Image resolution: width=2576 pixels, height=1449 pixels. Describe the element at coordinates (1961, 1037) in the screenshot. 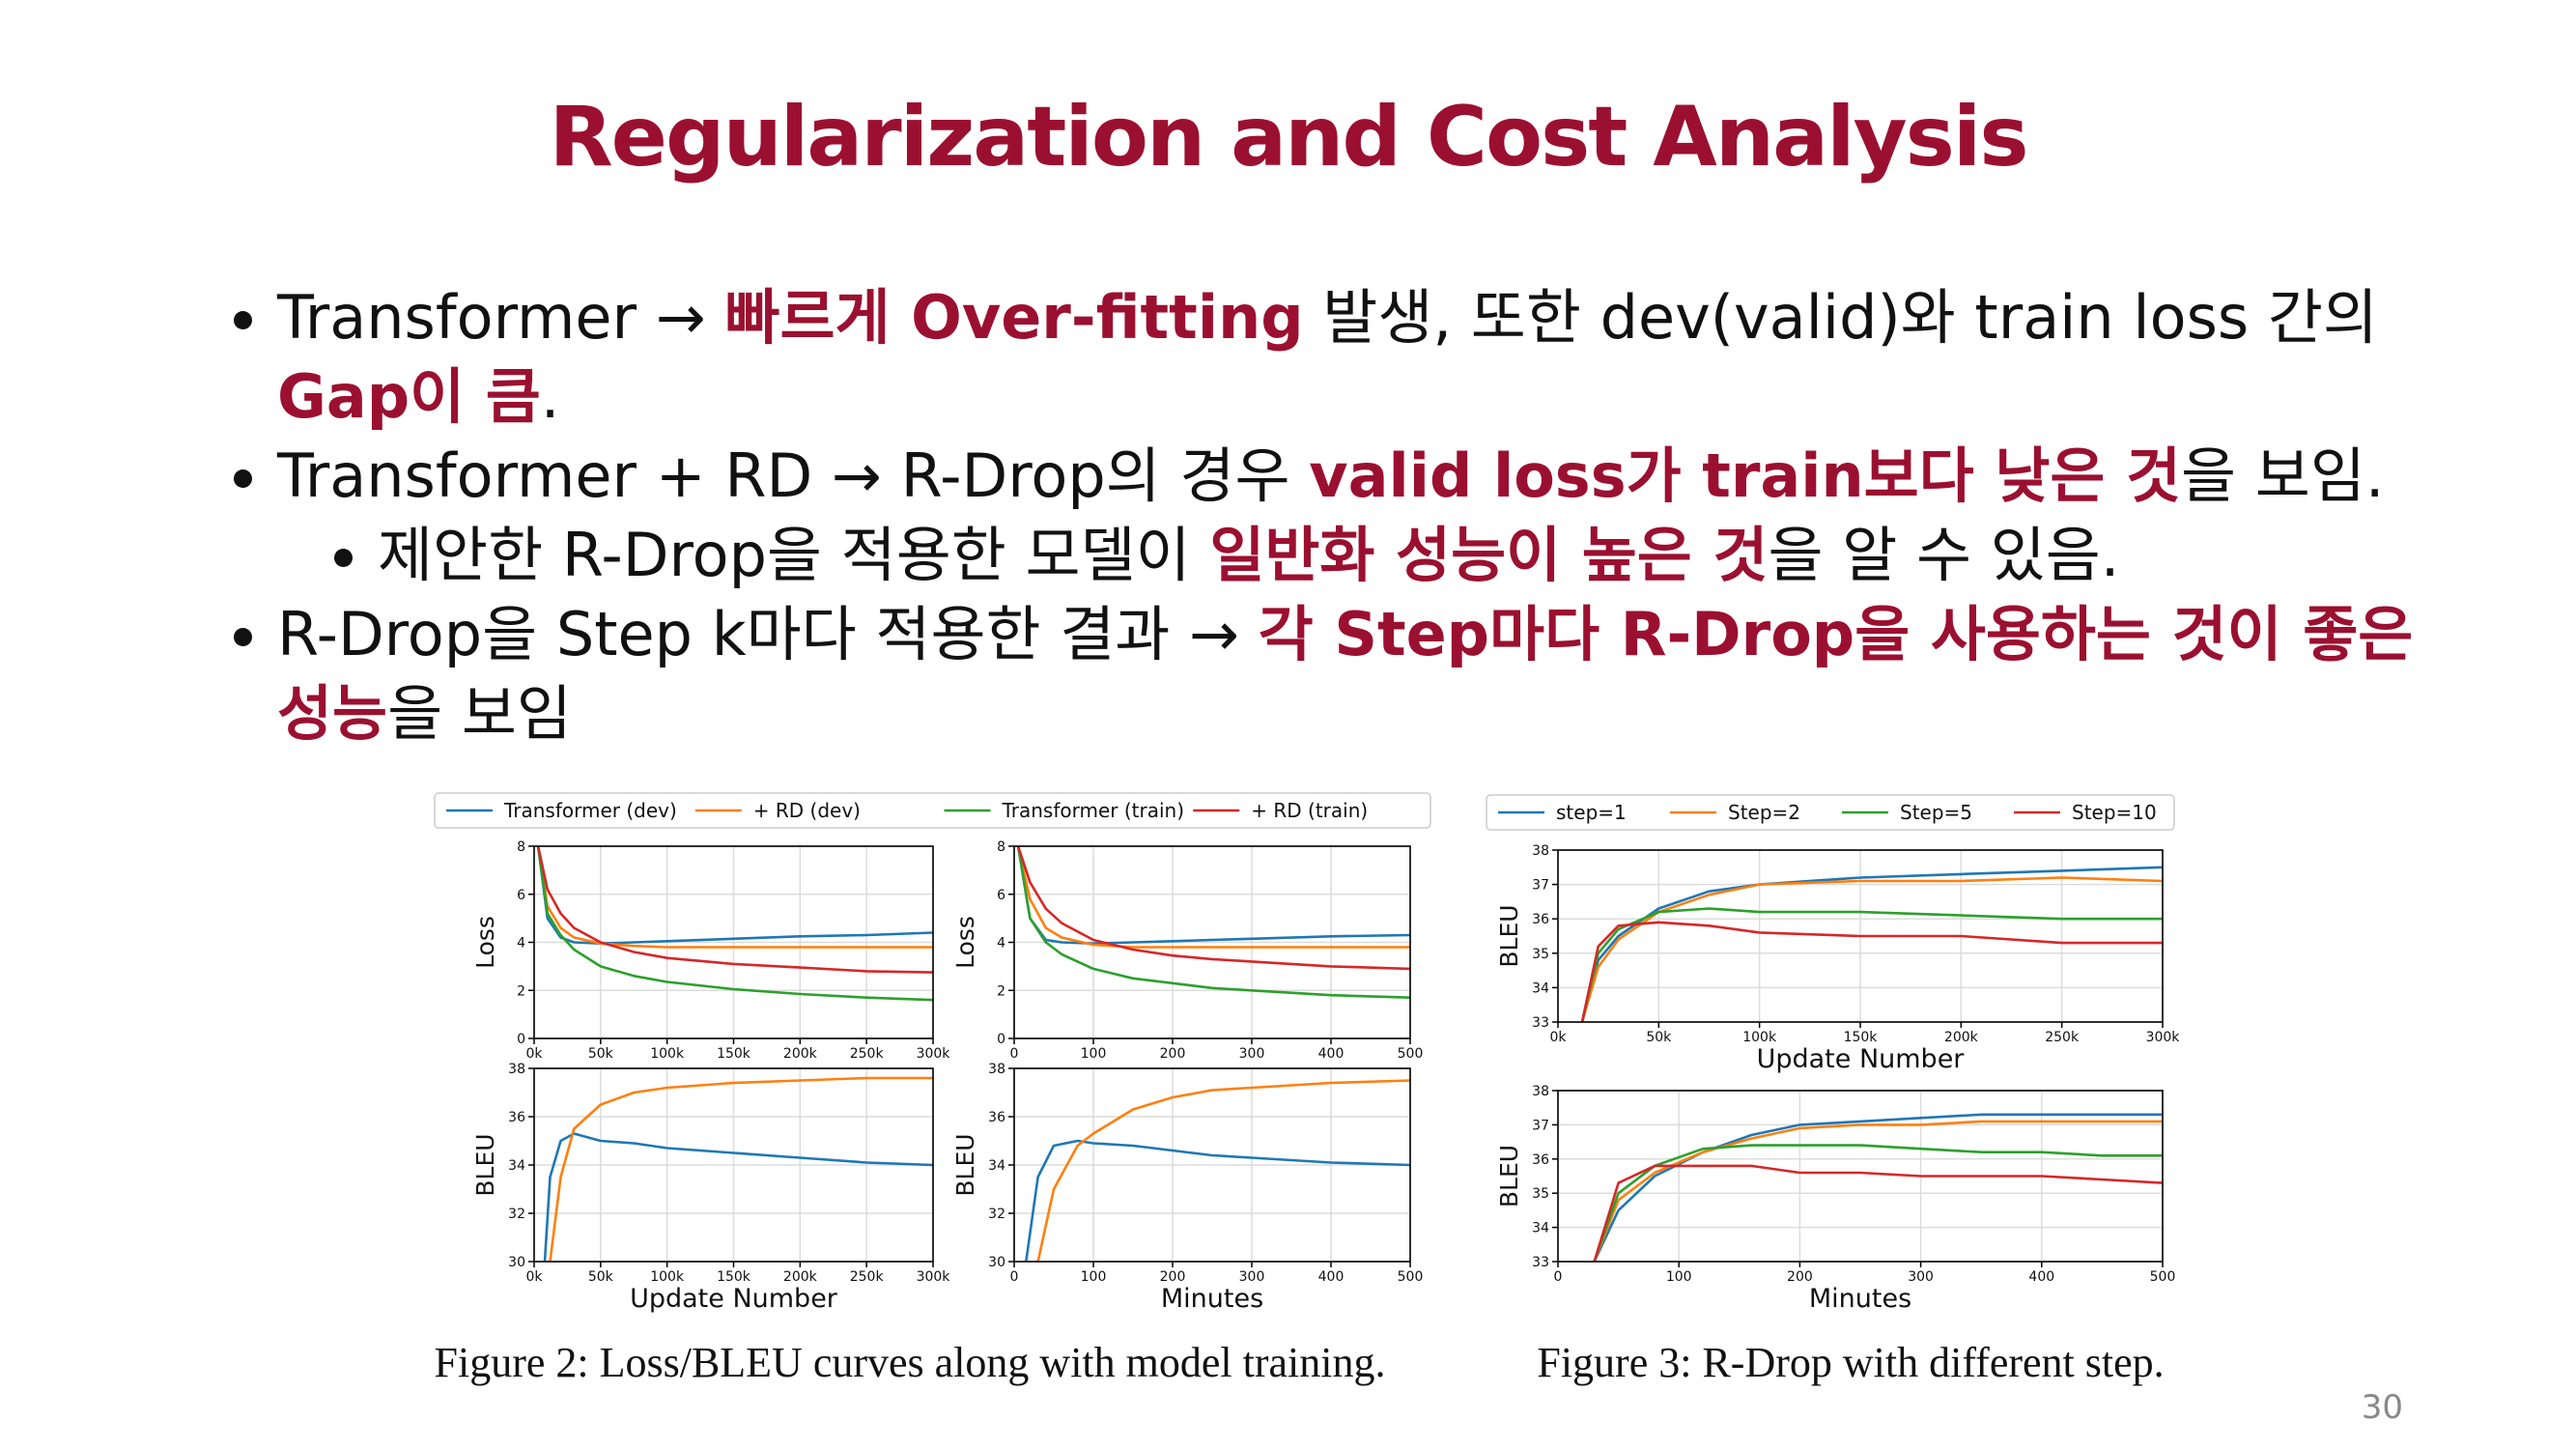

I see `x-tick-label: 200k` at that location.